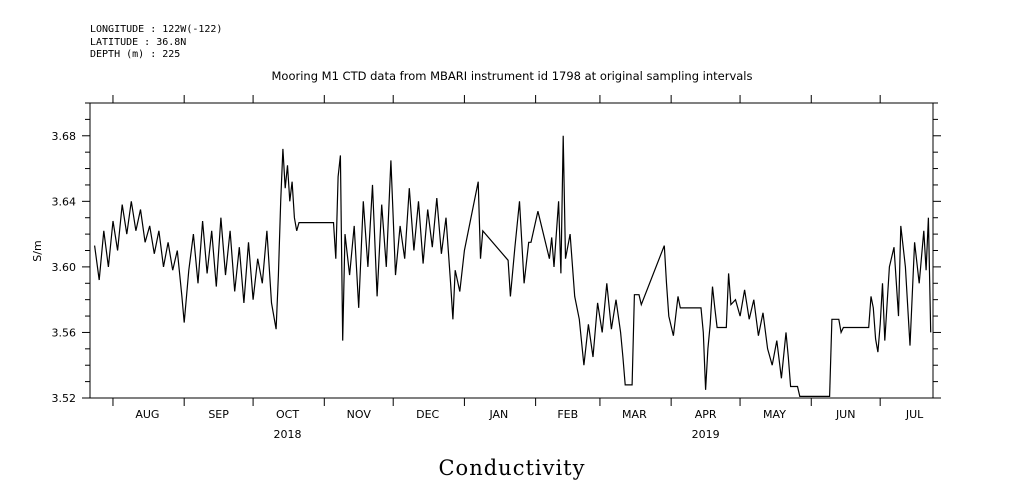 This screenshot has height=504, width=1009. Describe the element at coordinates (156, 29) in the screenshot. I see `longitude-label: LONGITUDE : 122W(-122)` at that location.